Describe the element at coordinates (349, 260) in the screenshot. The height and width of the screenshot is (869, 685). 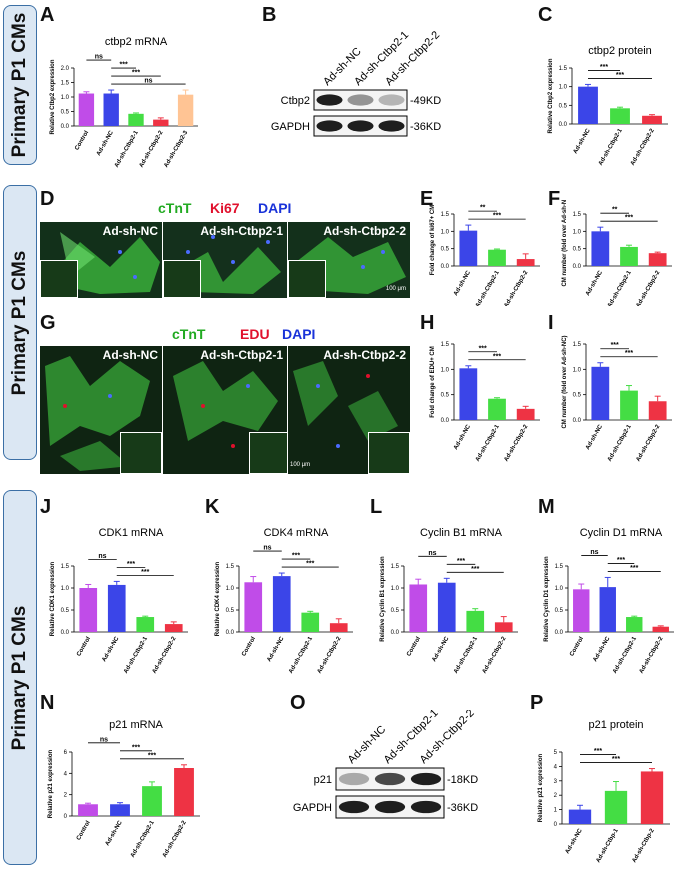
I see `micrograph-d-3: Ad-sh-Ctbp2-2 100 μm` at that location.